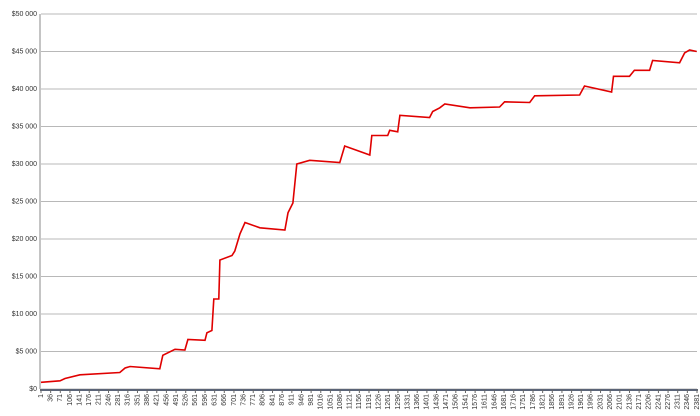 This screenshot has height=416, width=700. Describe the element at coordinates (301, 400) in the screenshot. I see `x-tick-label: 946` at that location.